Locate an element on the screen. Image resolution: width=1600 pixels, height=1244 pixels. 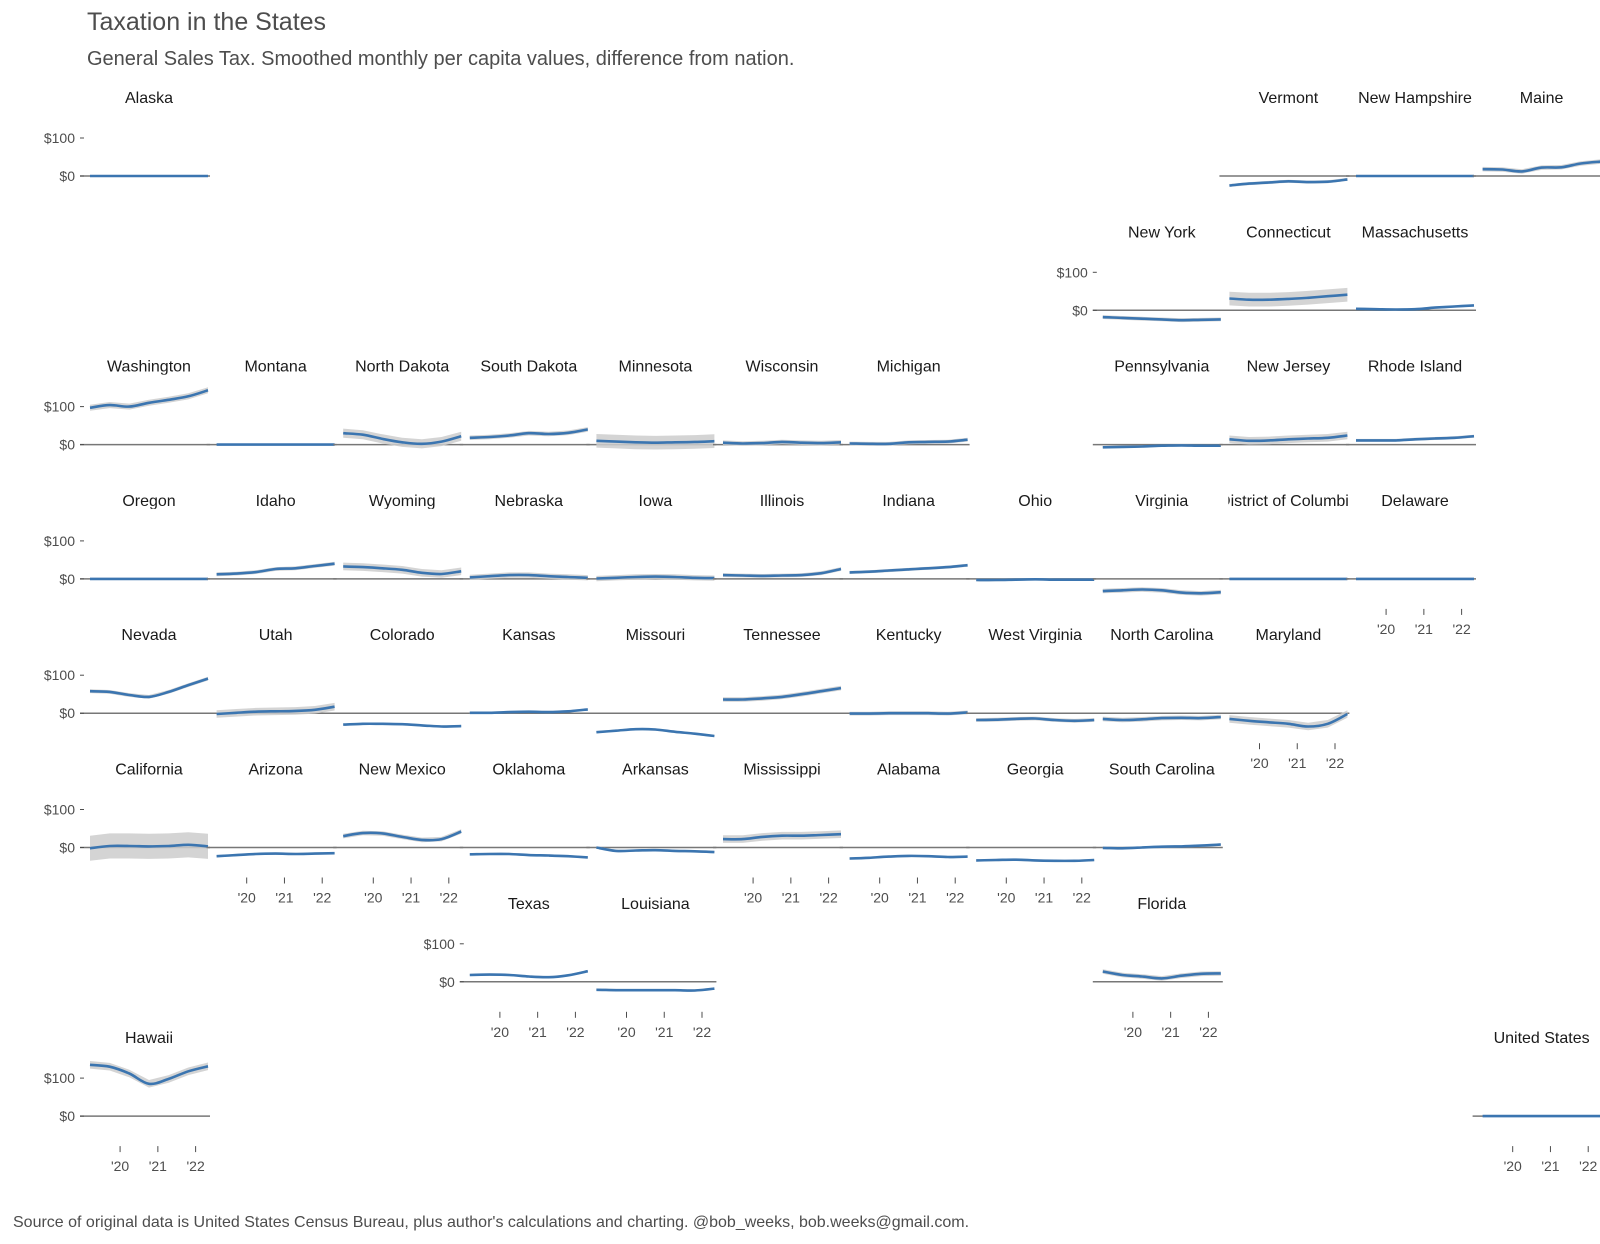
x-tick-label-mississippi-1: '21 is located at coordinates (791, 898).